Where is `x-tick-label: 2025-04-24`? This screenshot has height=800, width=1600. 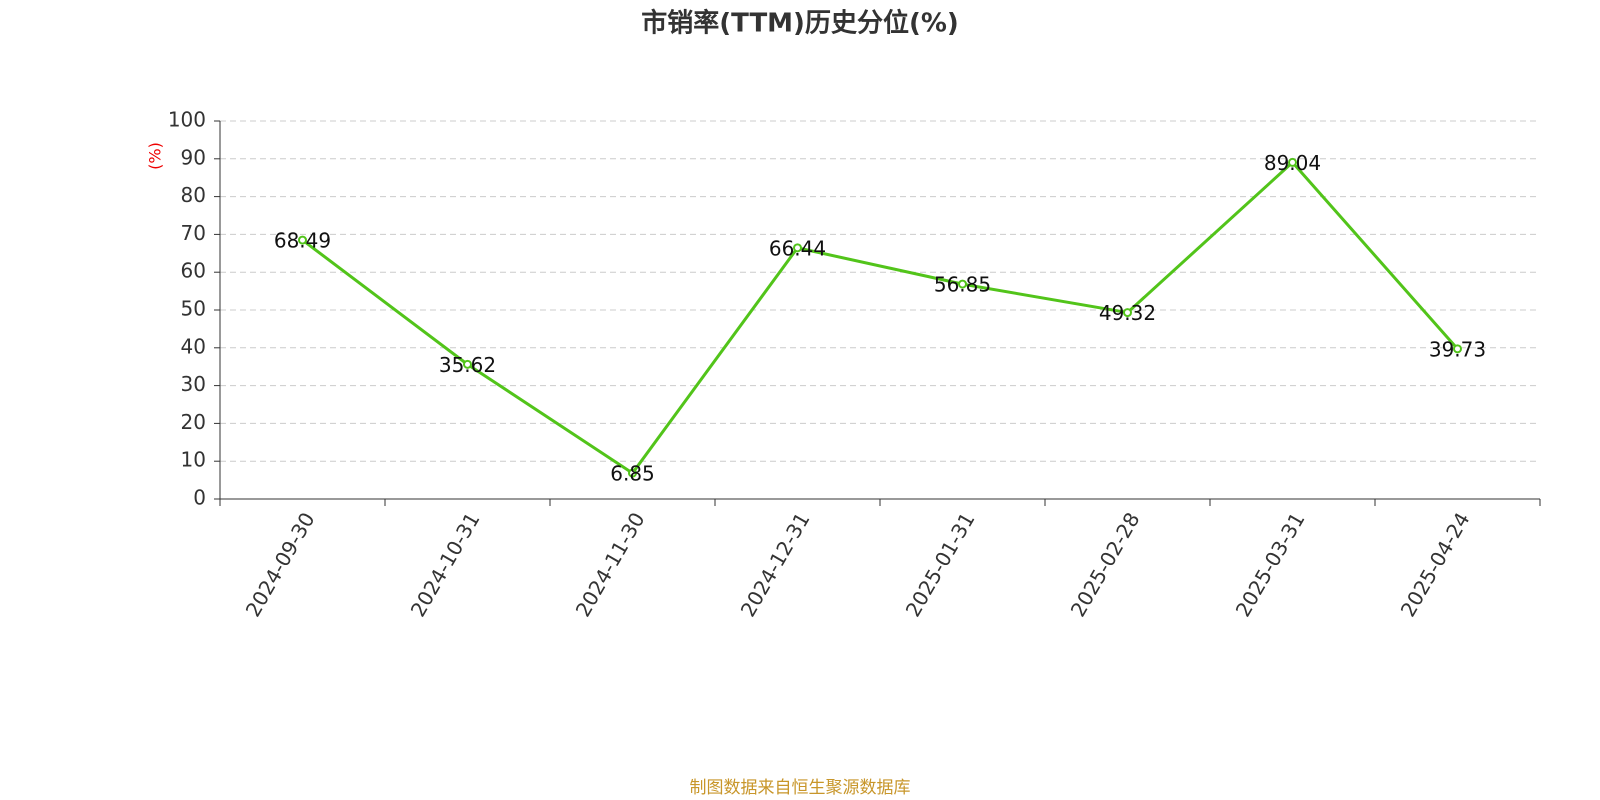
x-tick-label: 2025-04-24 is located at coordinates (1435, 564).